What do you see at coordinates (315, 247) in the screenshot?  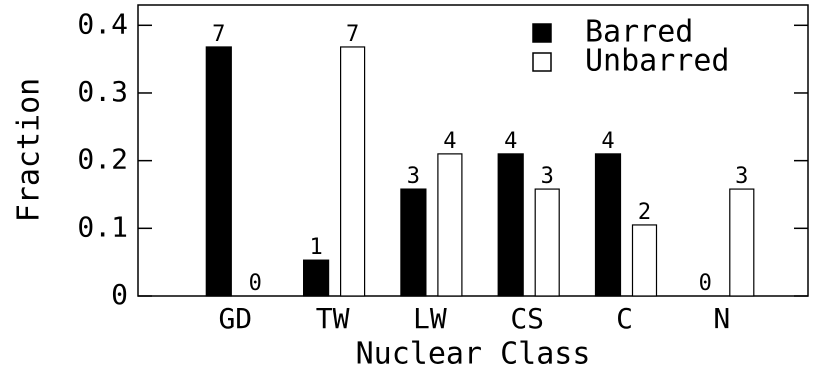 I see `count-label: 1` at bounding box center [315, 247].